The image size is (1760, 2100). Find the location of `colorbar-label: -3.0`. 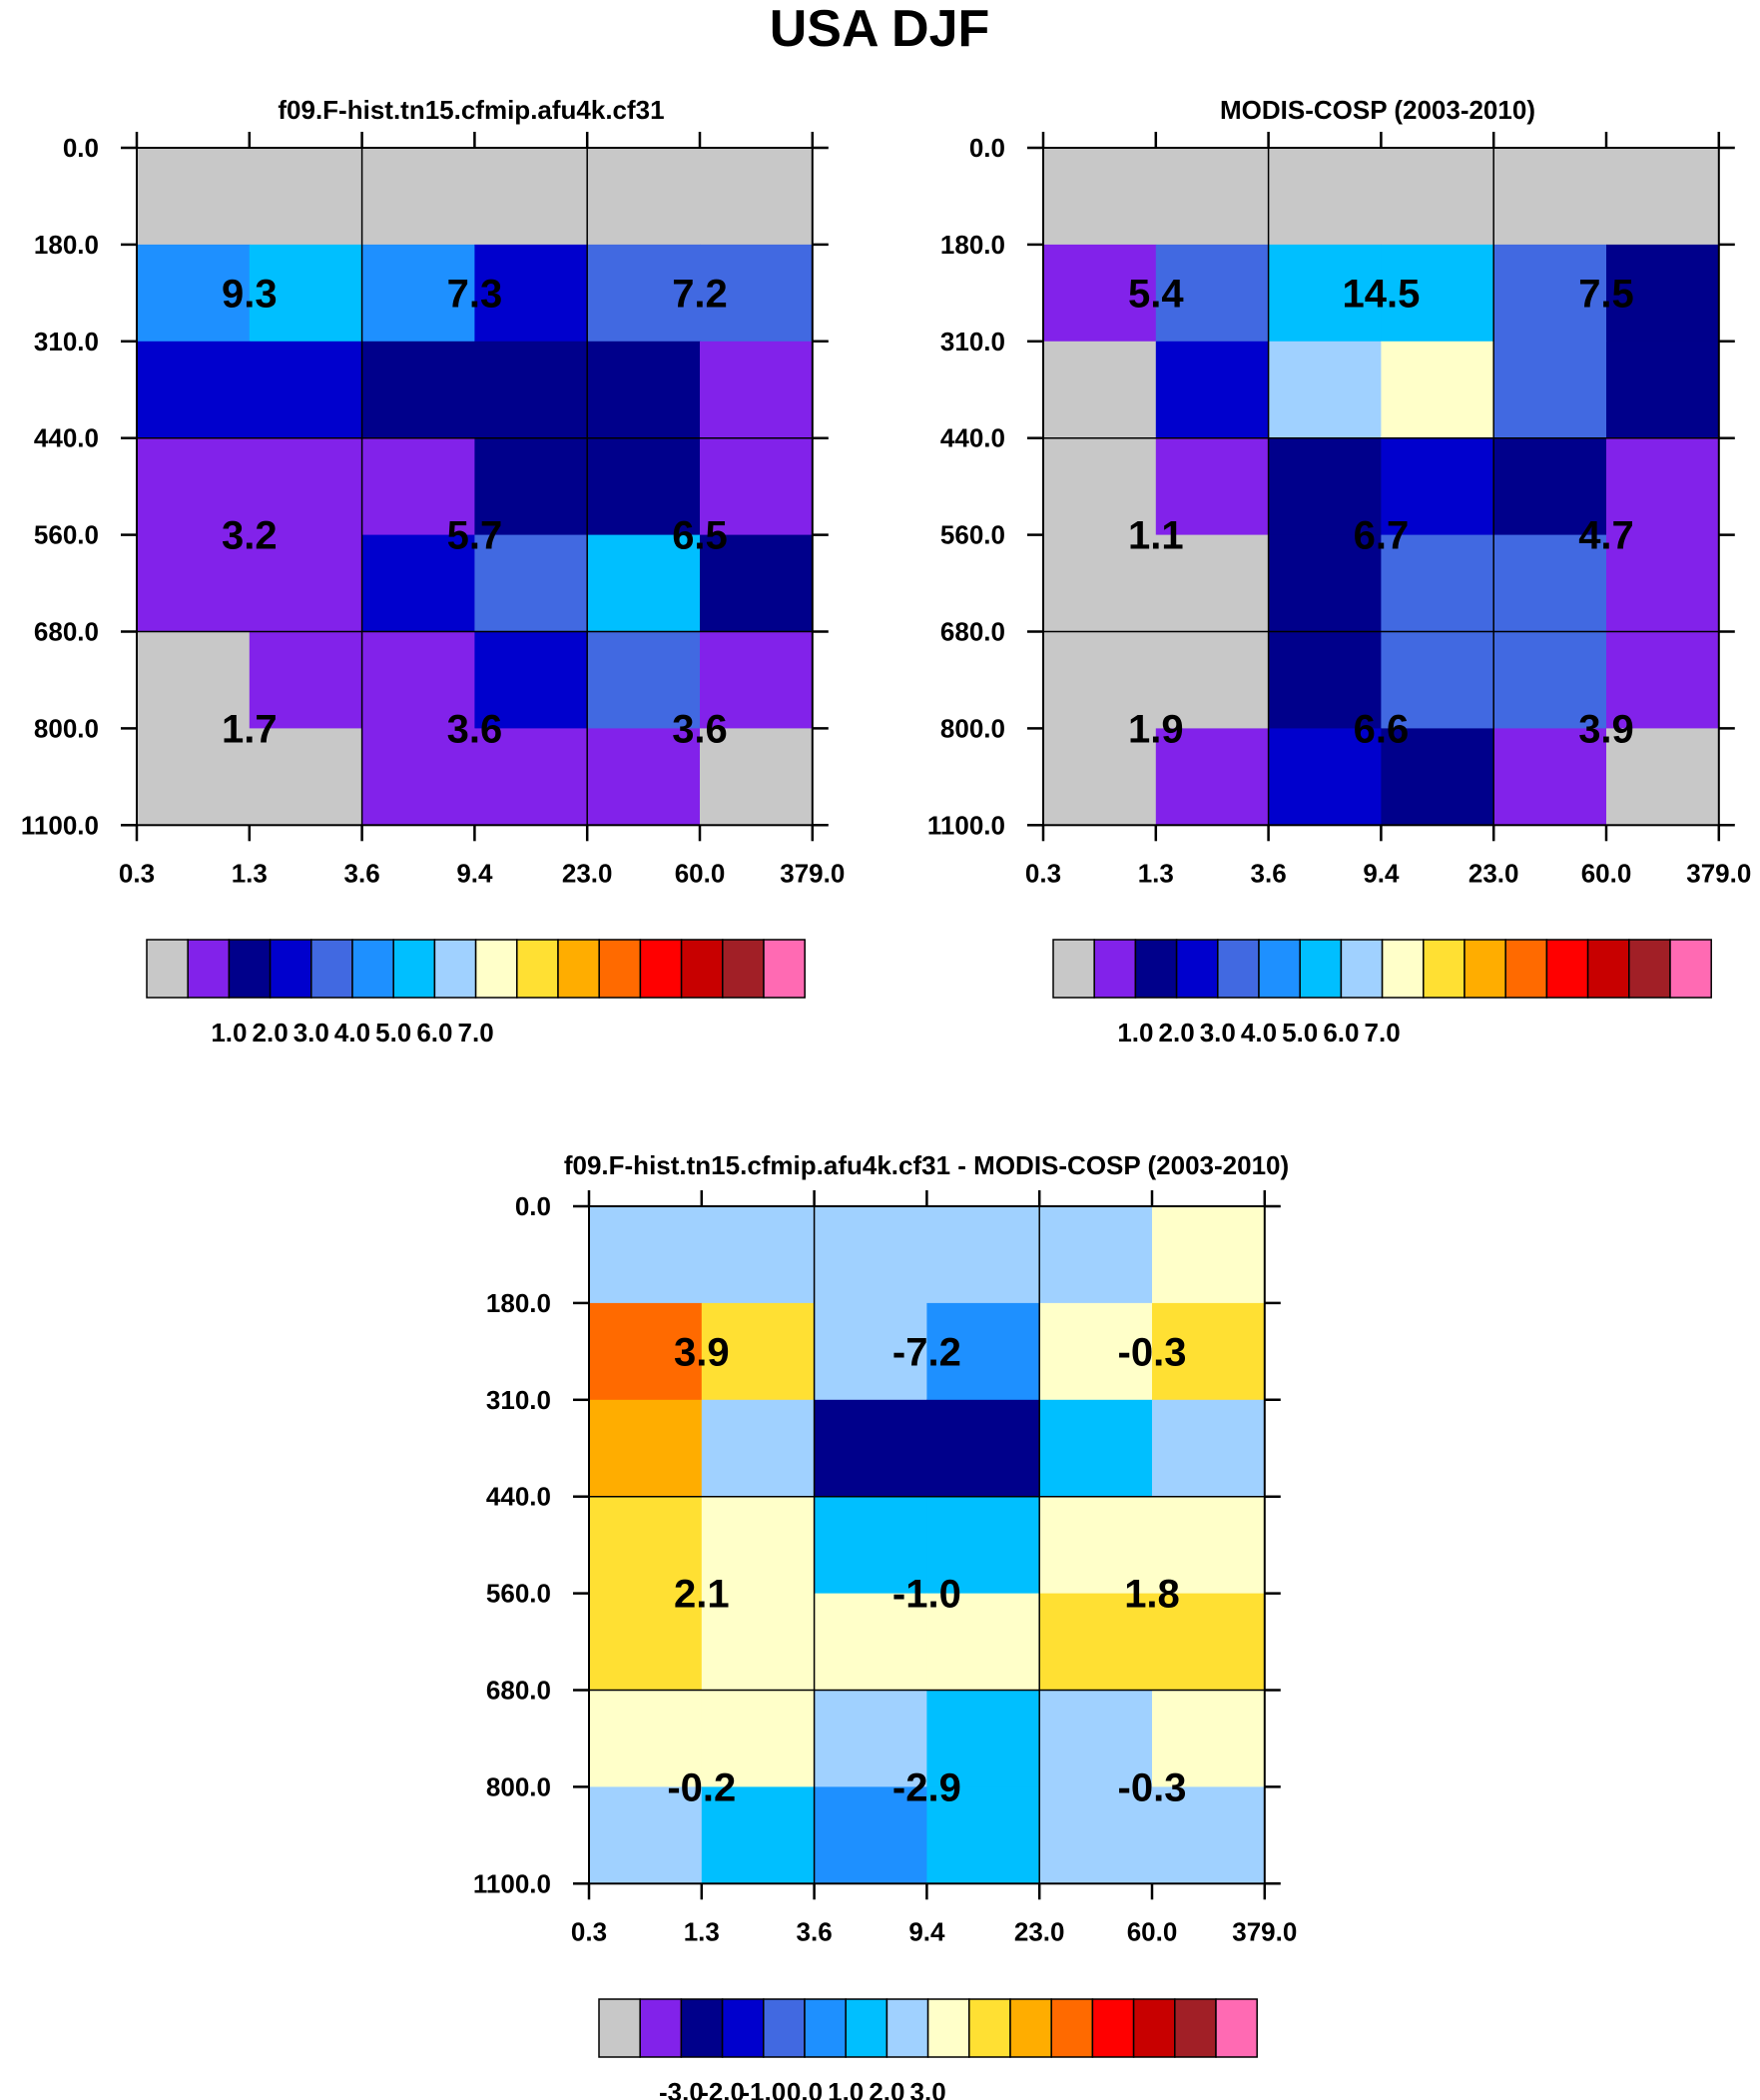

colorbar-label: -3.0 is located at coordinates (681, 2088).